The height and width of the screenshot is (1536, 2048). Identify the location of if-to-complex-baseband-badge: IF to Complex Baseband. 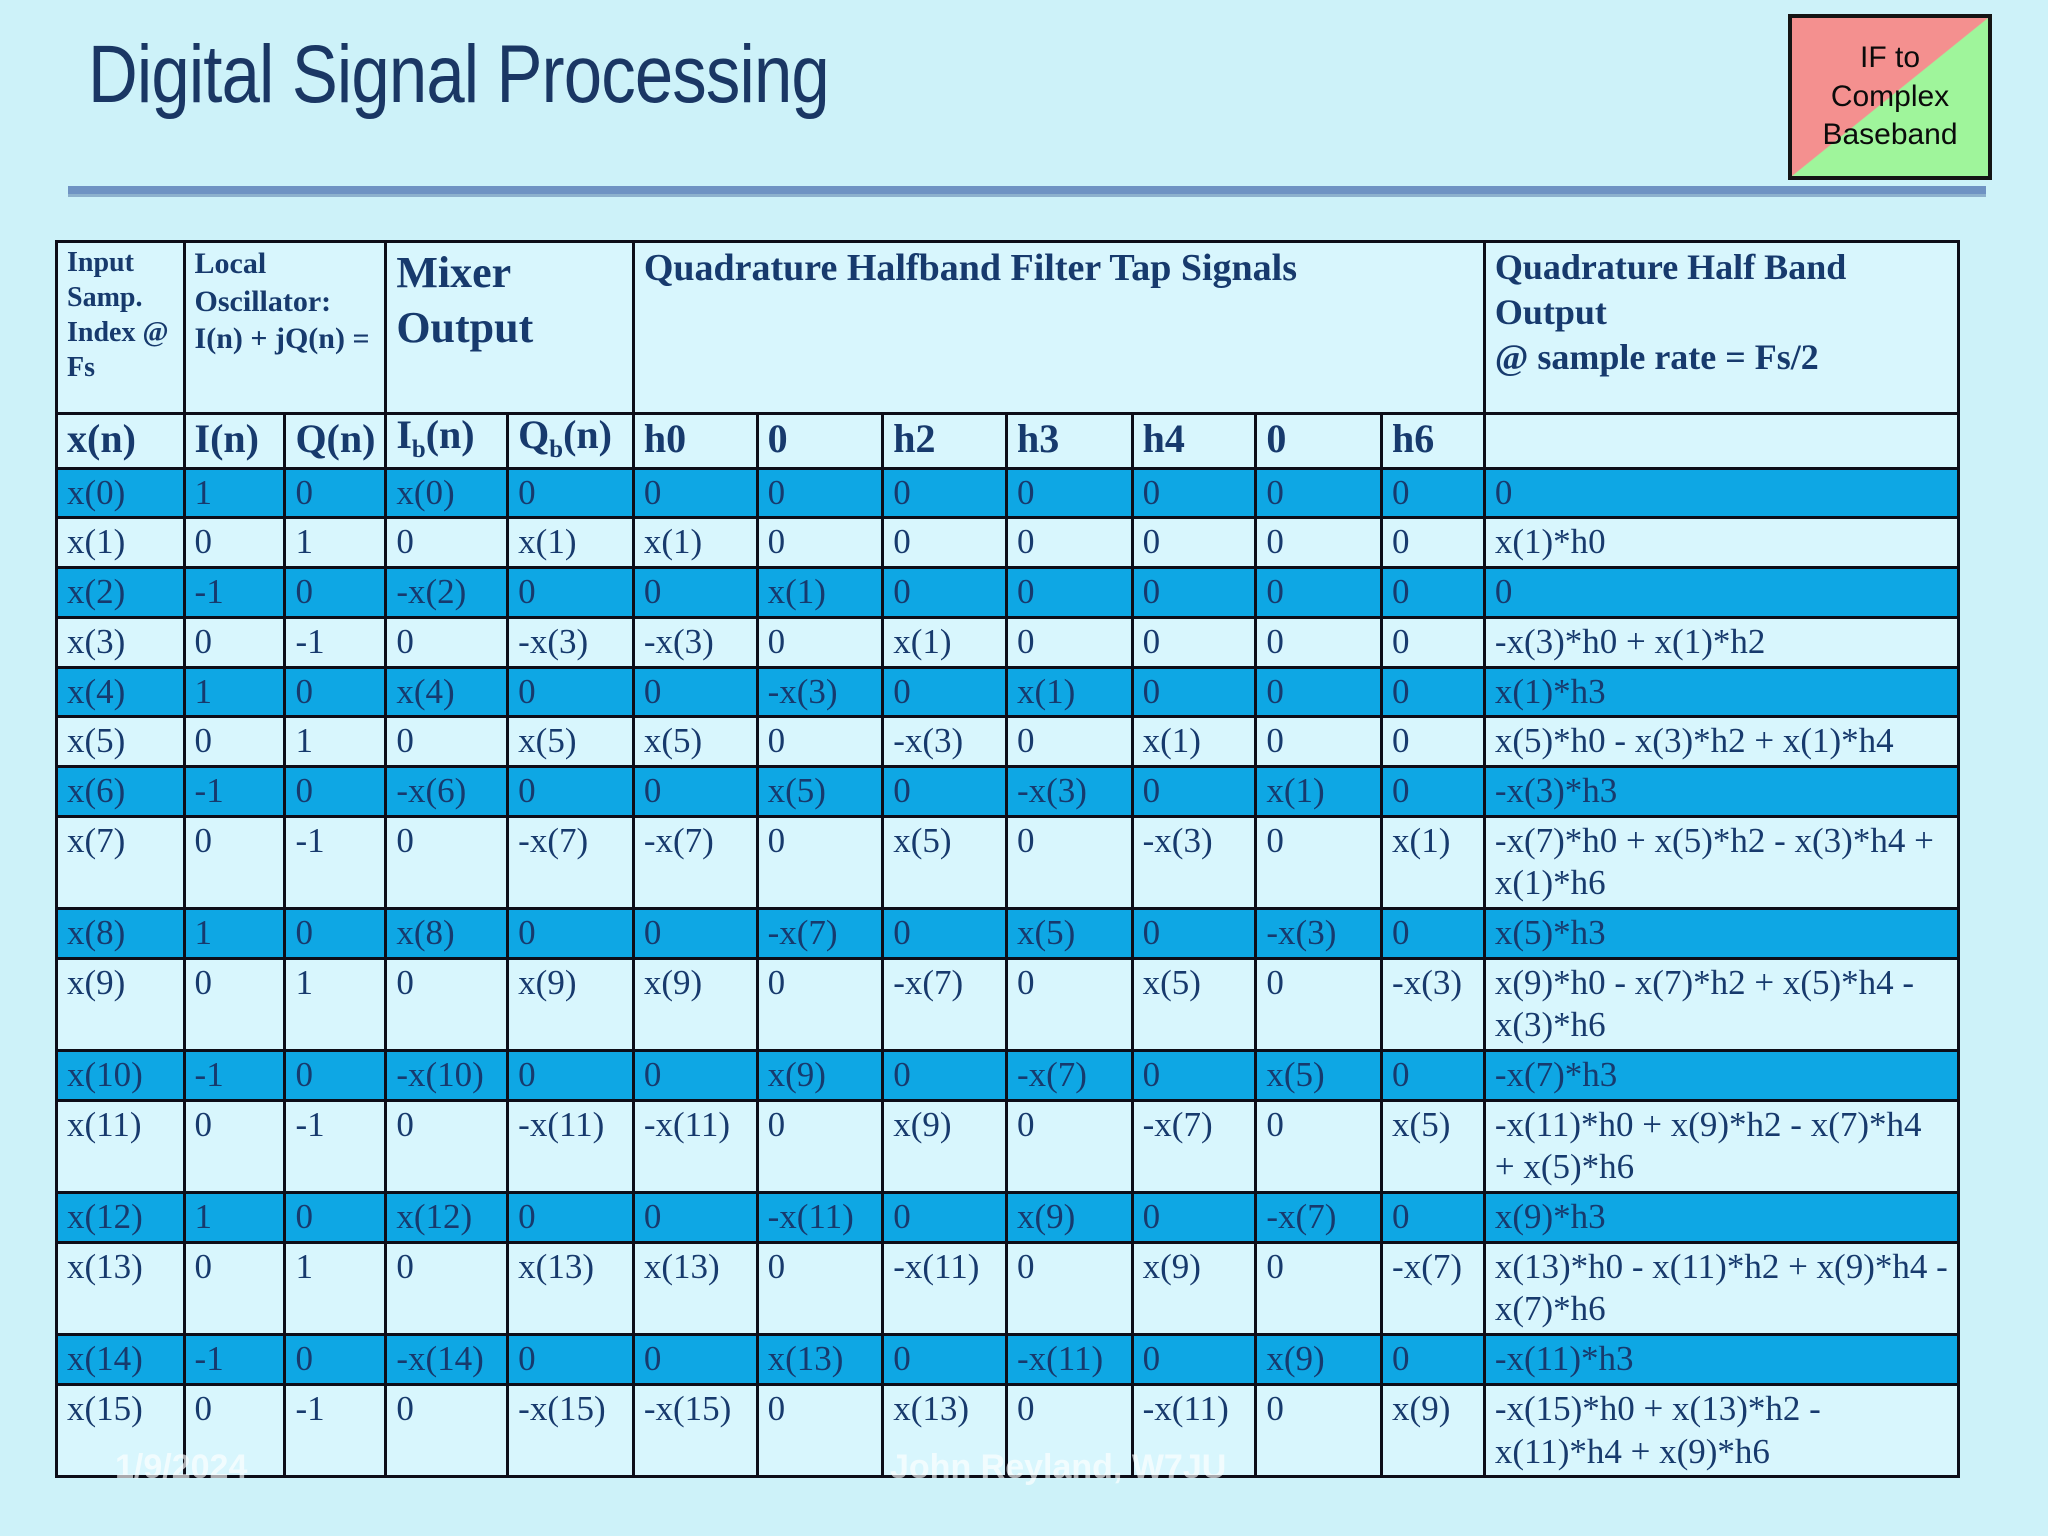
(1890, 97).